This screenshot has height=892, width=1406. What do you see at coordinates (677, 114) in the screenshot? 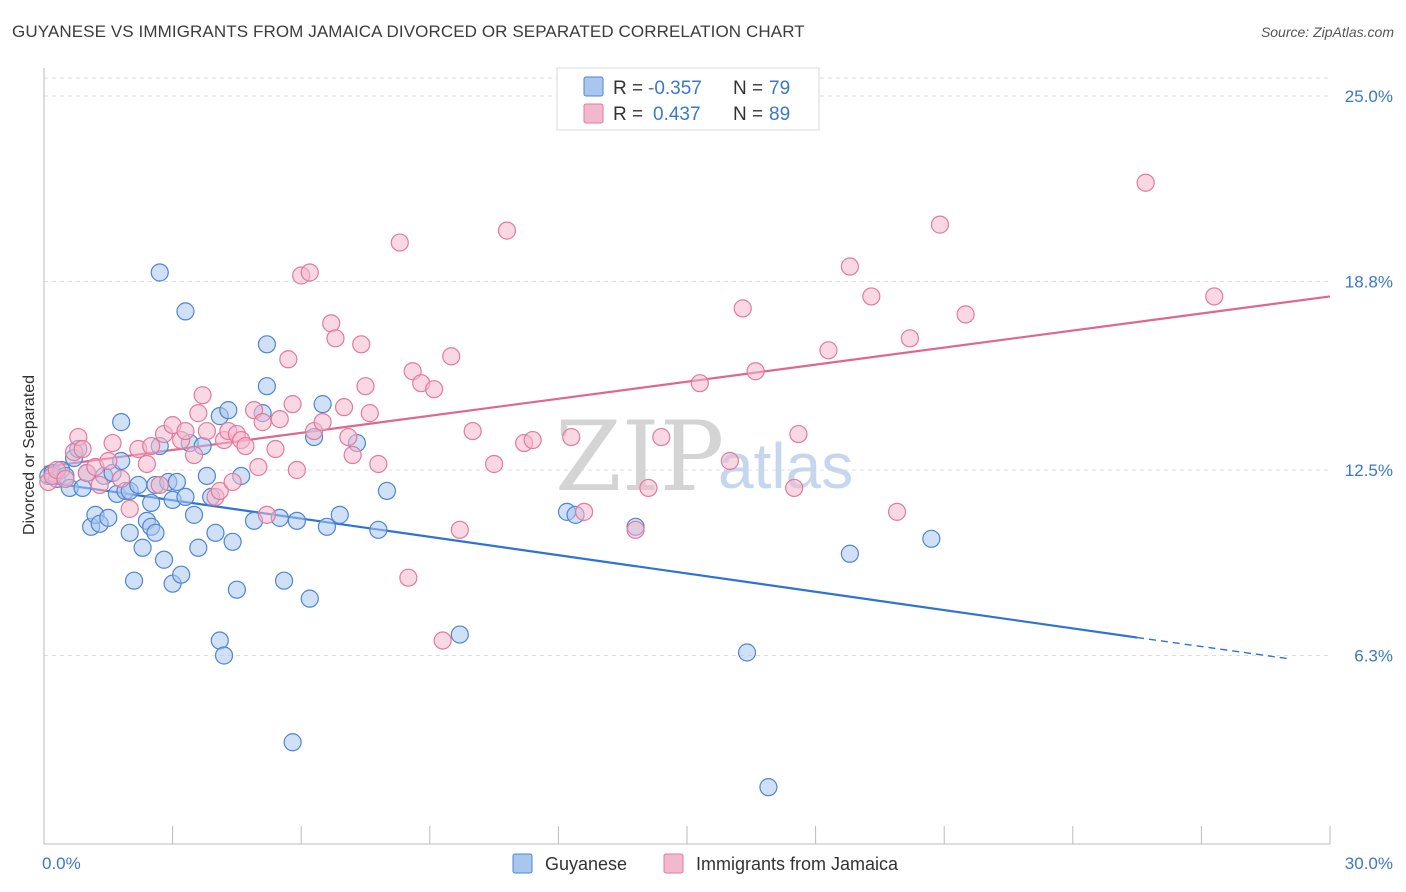
I see `legend-r-value-2: 0.437` at bounding box center [677, 114].